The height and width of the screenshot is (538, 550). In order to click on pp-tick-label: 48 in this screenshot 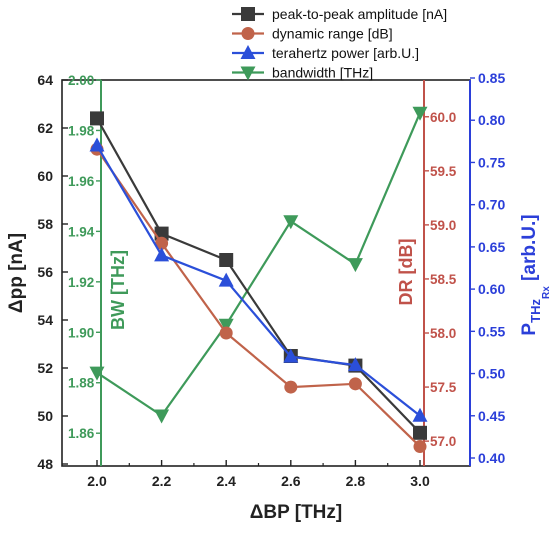, I will do `click(45, 464)`.